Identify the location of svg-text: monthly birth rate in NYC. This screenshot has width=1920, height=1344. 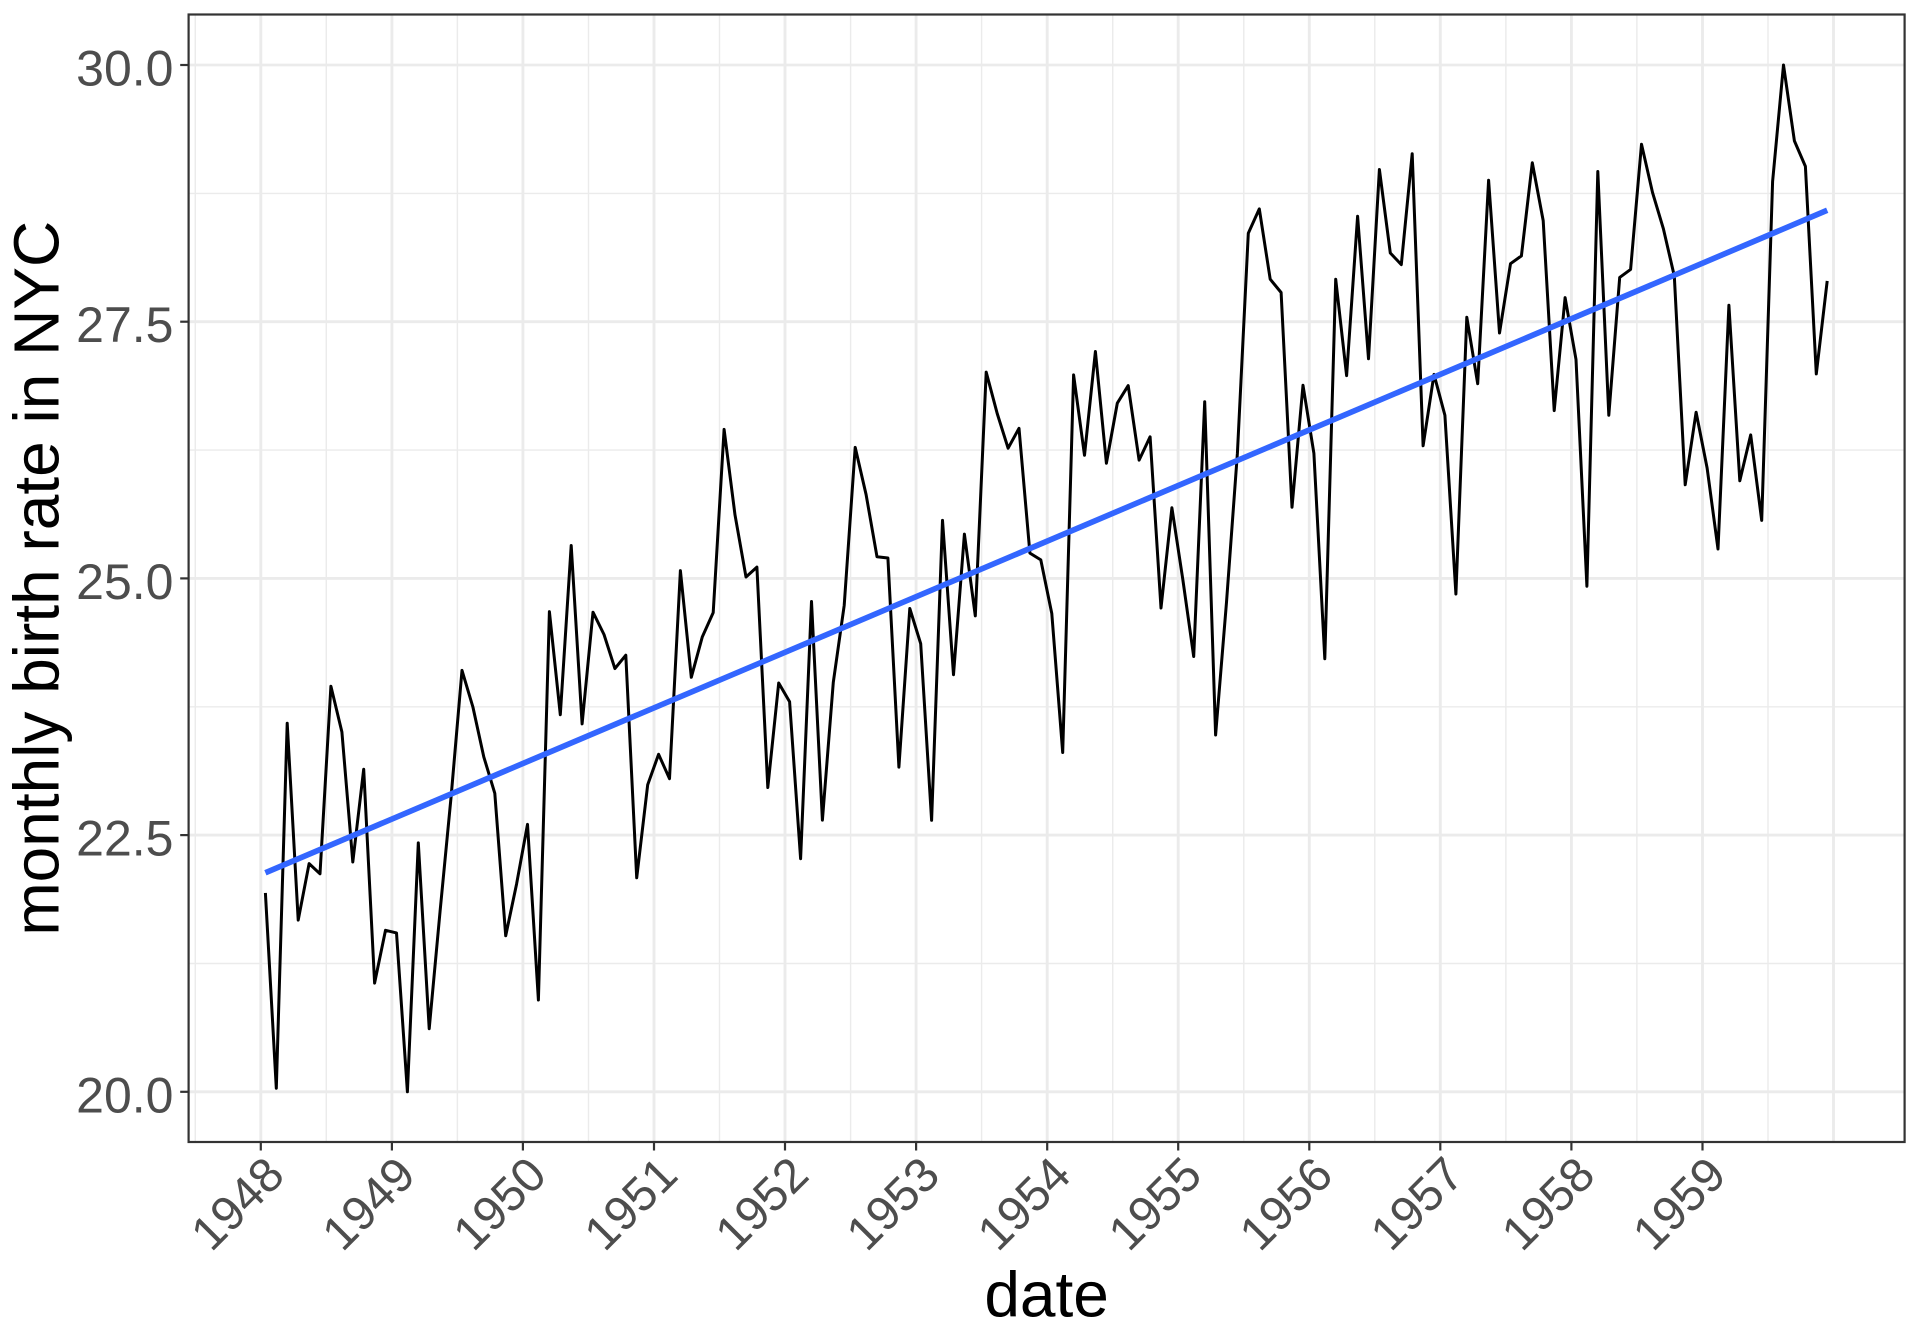
(37, 578).